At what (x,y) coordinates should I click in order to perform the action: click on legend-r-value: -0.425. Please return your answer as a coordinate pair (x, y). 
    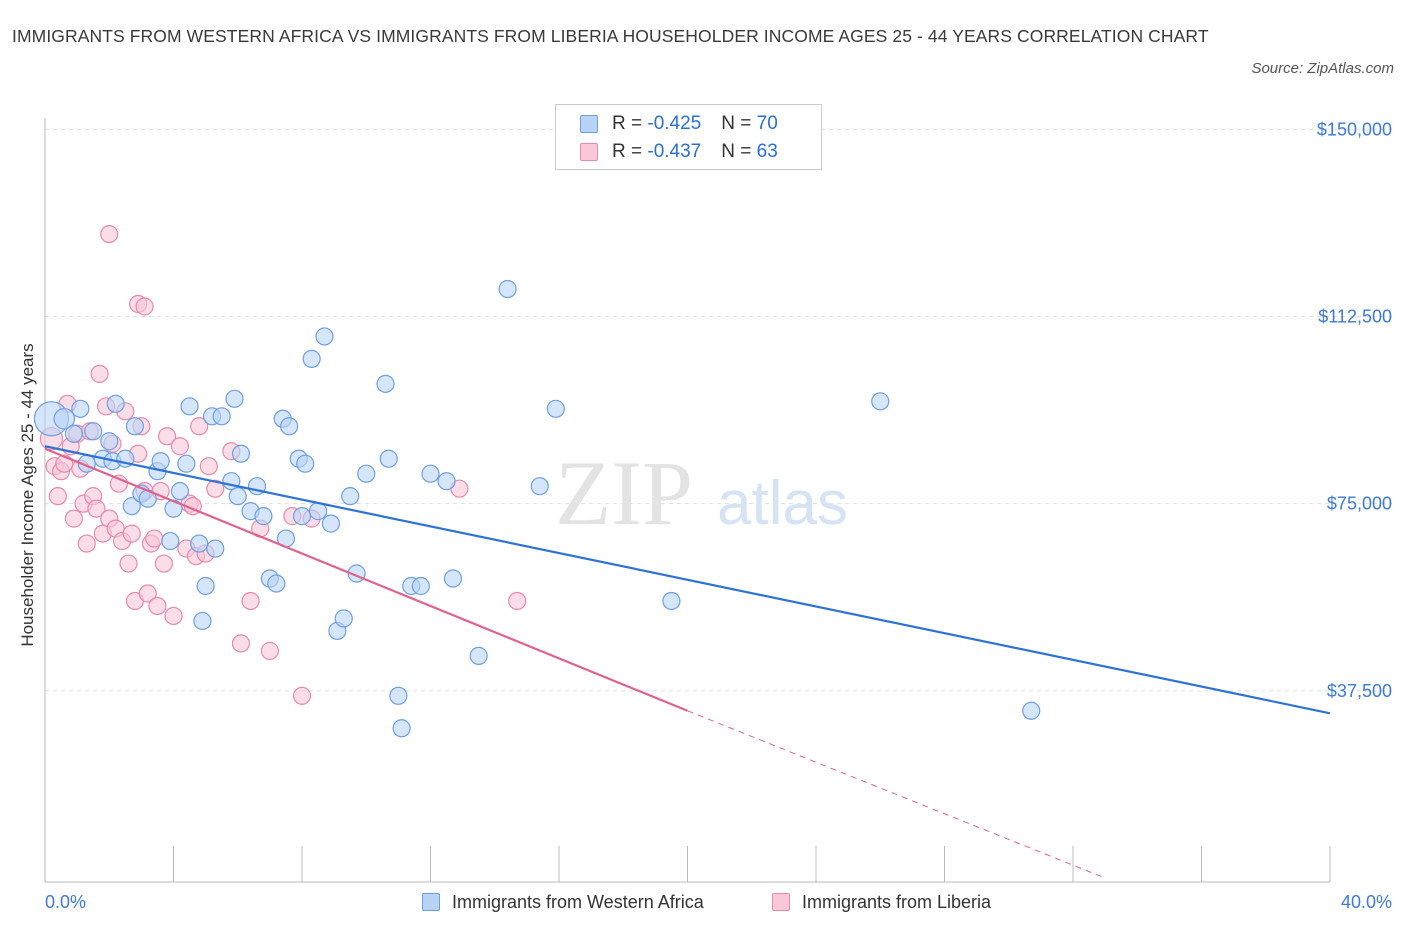
    Looking at the image, I should click on (674, 123).